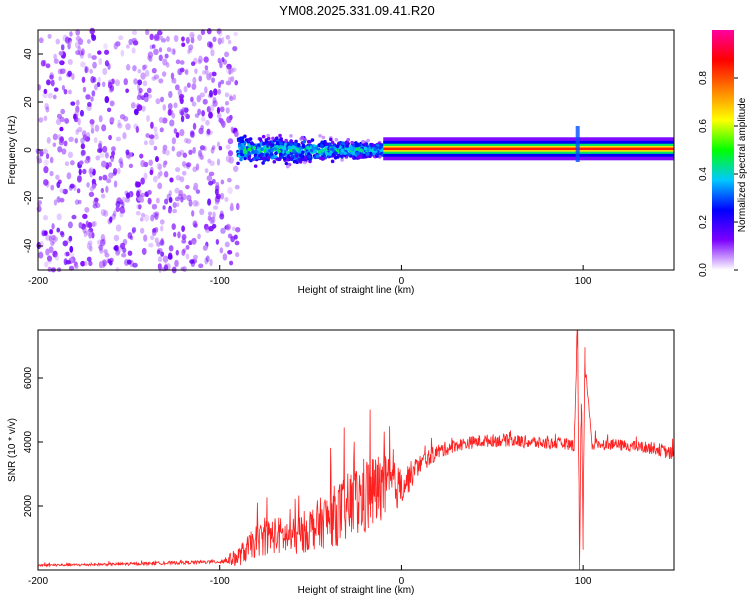 The image size is (750, 600). What do you see at coordinates (742, 164) in the screenshot?
I see `colorbar-label: Normalized spectral amplitude` at bounding box center [742, 164].